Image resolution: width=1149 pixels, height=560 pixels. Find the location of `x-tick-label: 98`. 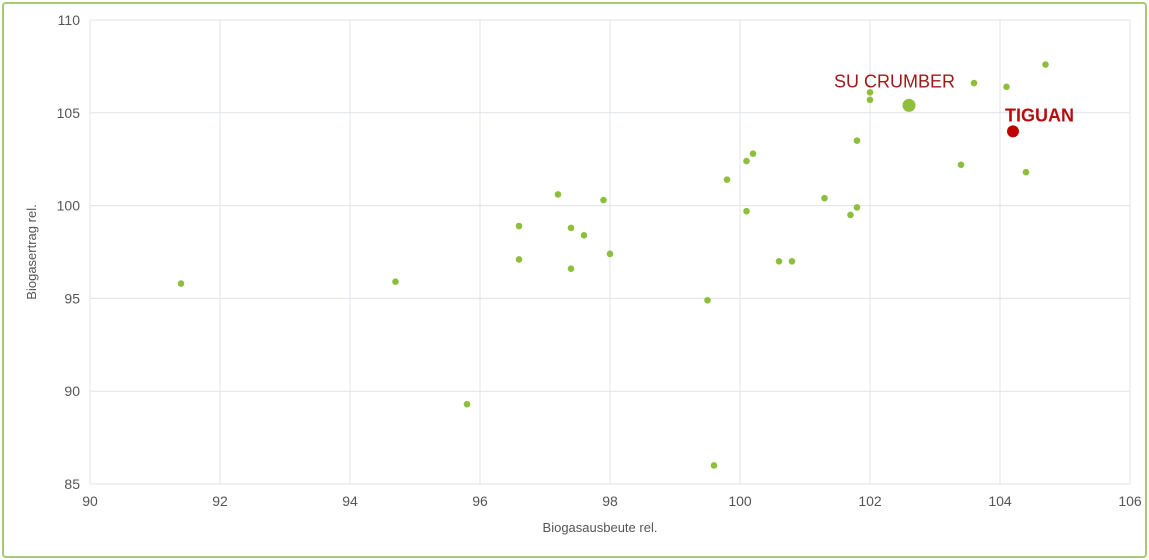

x-tick-label: 98 is located at coordinates (610, 501).